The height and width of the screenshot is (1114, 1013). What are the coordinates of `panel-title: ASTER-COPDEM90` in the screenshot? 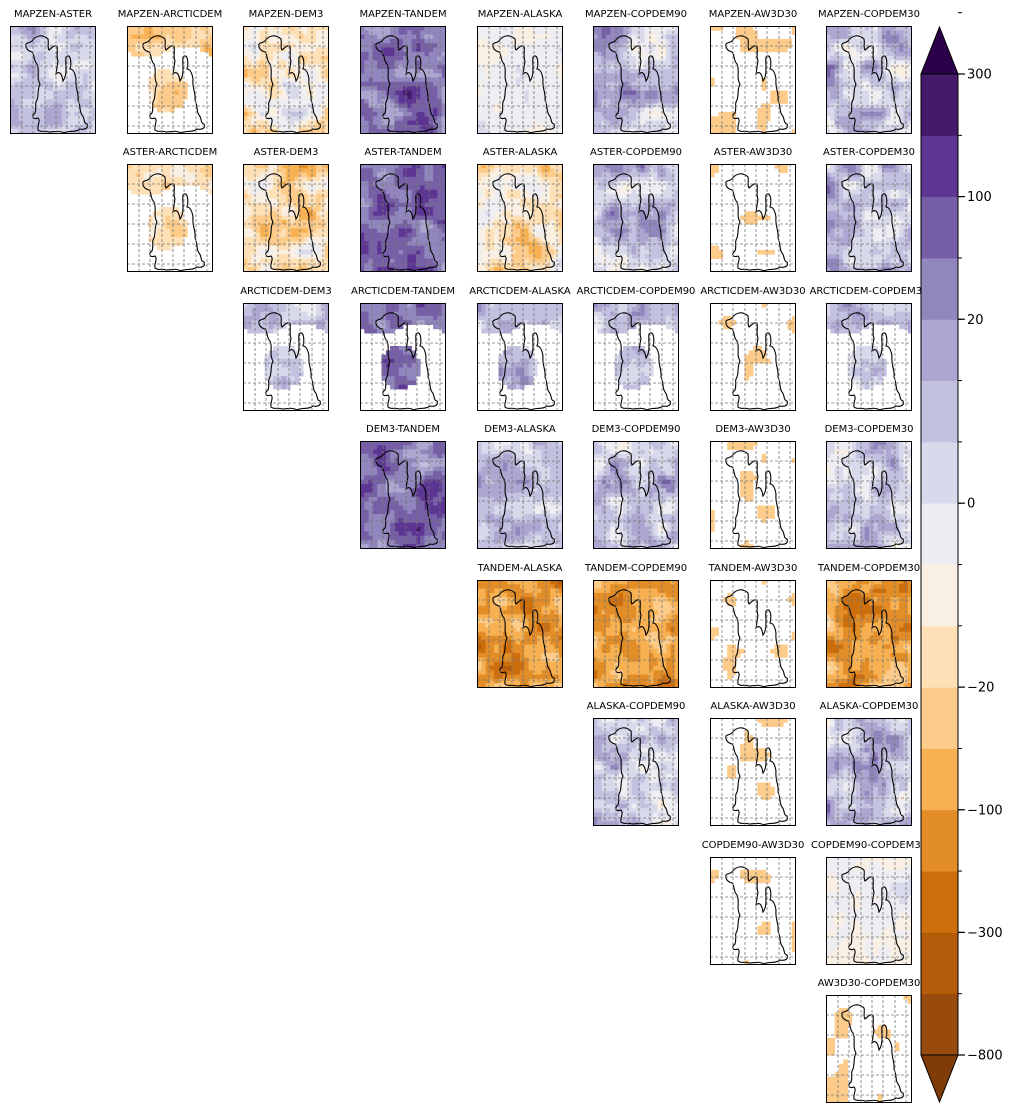 It's located at (636, 152).